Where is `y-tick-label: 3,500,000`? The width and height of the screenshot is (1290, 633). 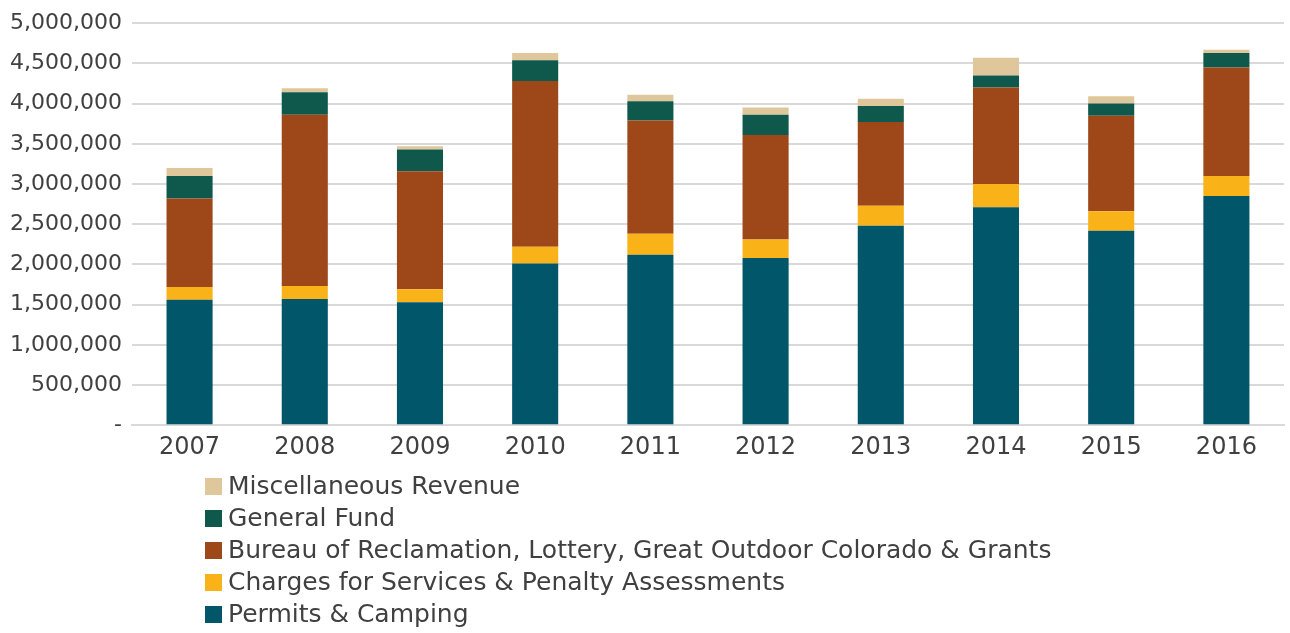
y-tick-label: 3,500,000 is located at coordinates (66, 142).